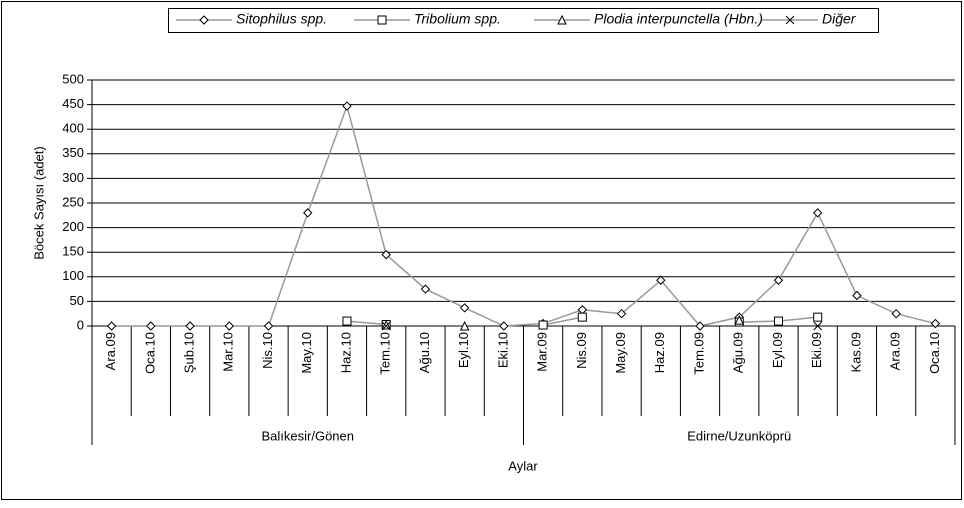 The image size is (964, 508). I want to click on x-tick-label: May.09, so click(620, 353).